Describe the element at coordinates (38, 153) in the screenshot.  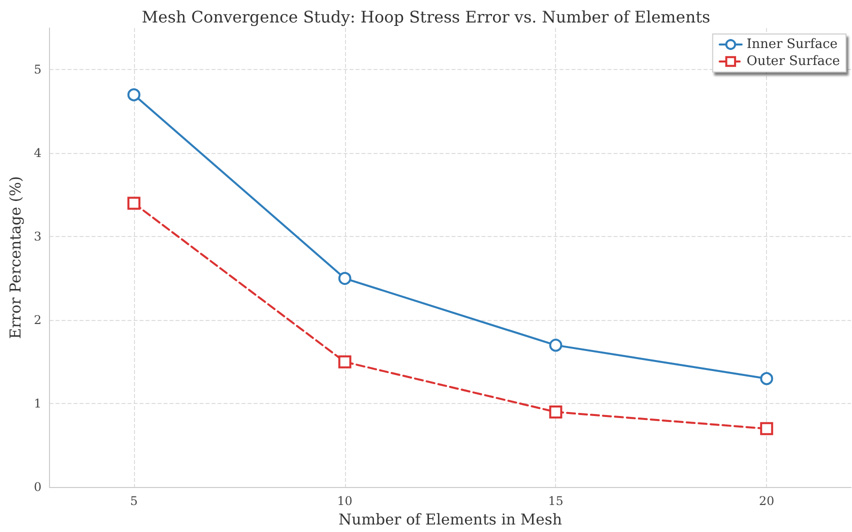
I see `y-tick-label: 4` at that location.